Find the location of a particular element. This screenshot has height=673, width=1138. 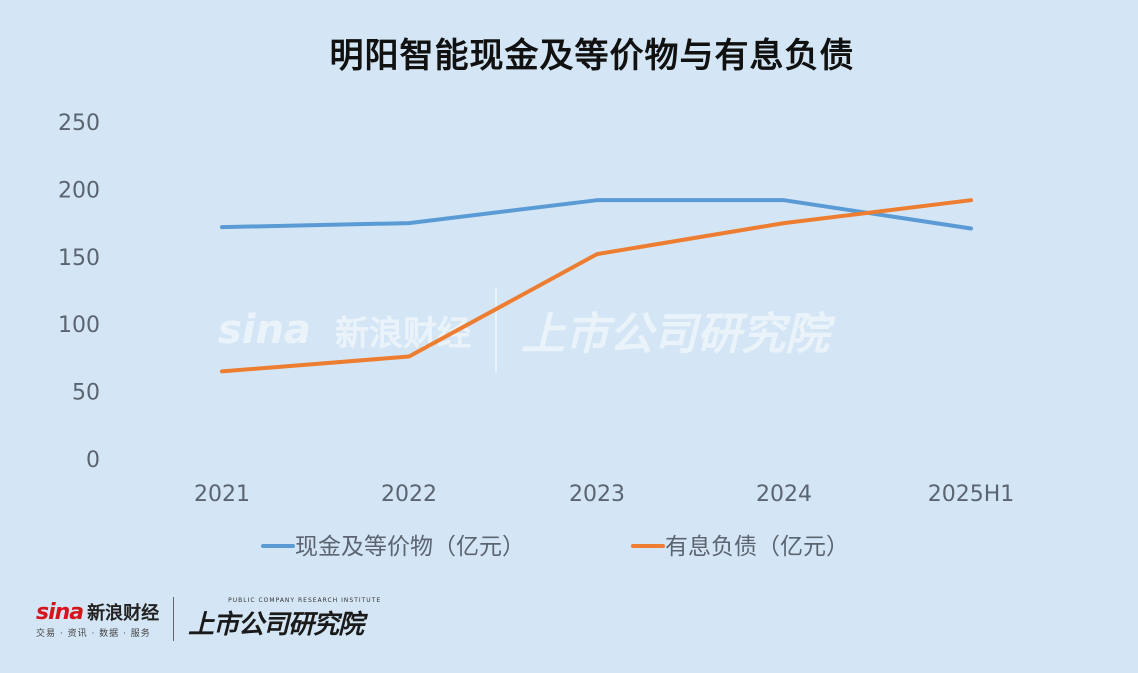

y-tick-label: 50 is located at coordinates (86, 393).